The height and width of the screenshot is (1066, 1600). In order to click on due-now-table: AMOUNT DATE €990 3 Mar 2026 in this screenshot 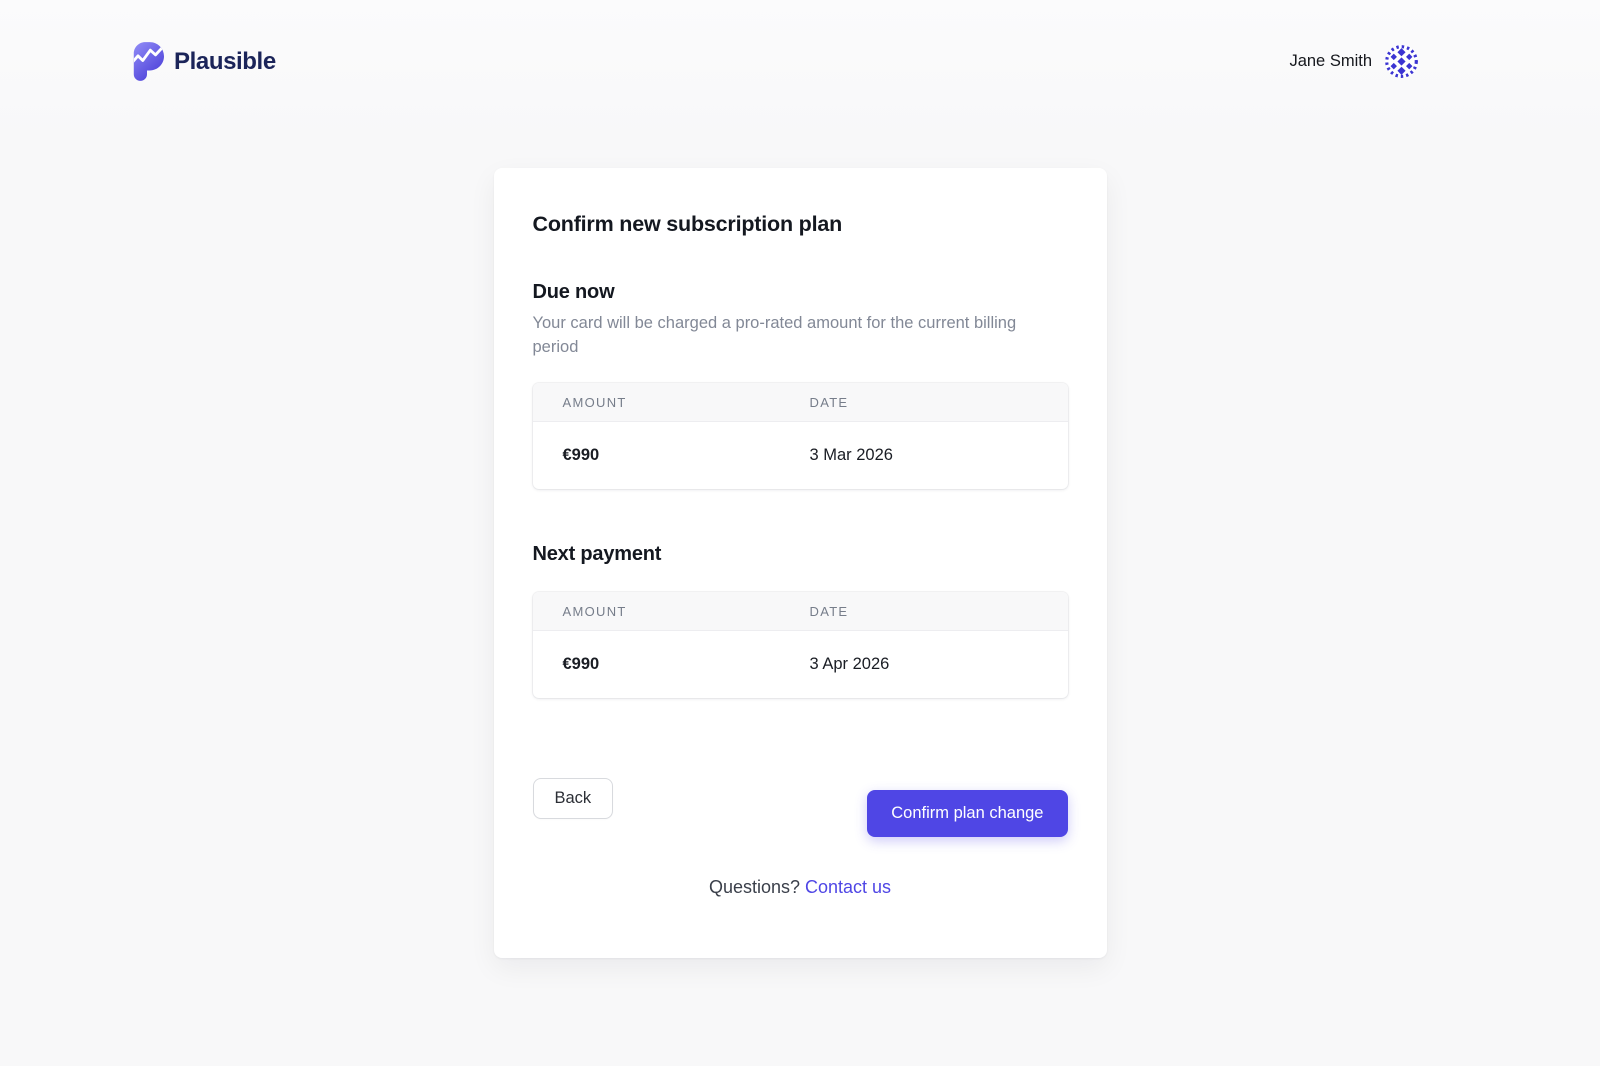, I will do `click(800, 436)`.